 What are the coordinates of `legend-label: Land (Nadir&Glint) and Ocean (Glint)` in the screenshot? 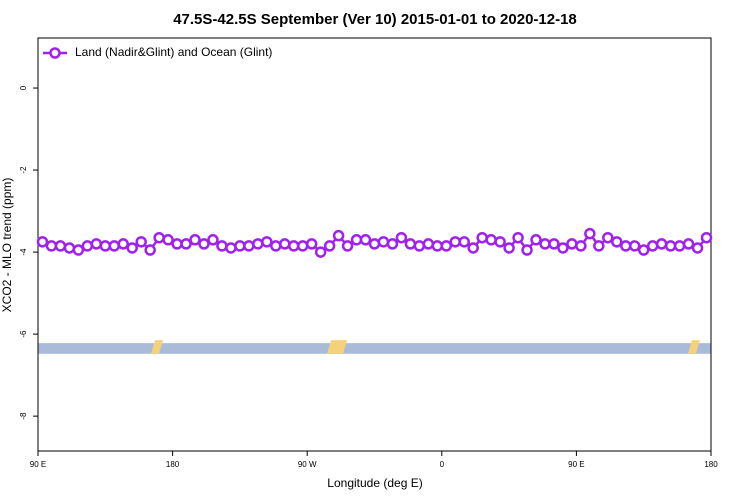 It's located at (173, 52).